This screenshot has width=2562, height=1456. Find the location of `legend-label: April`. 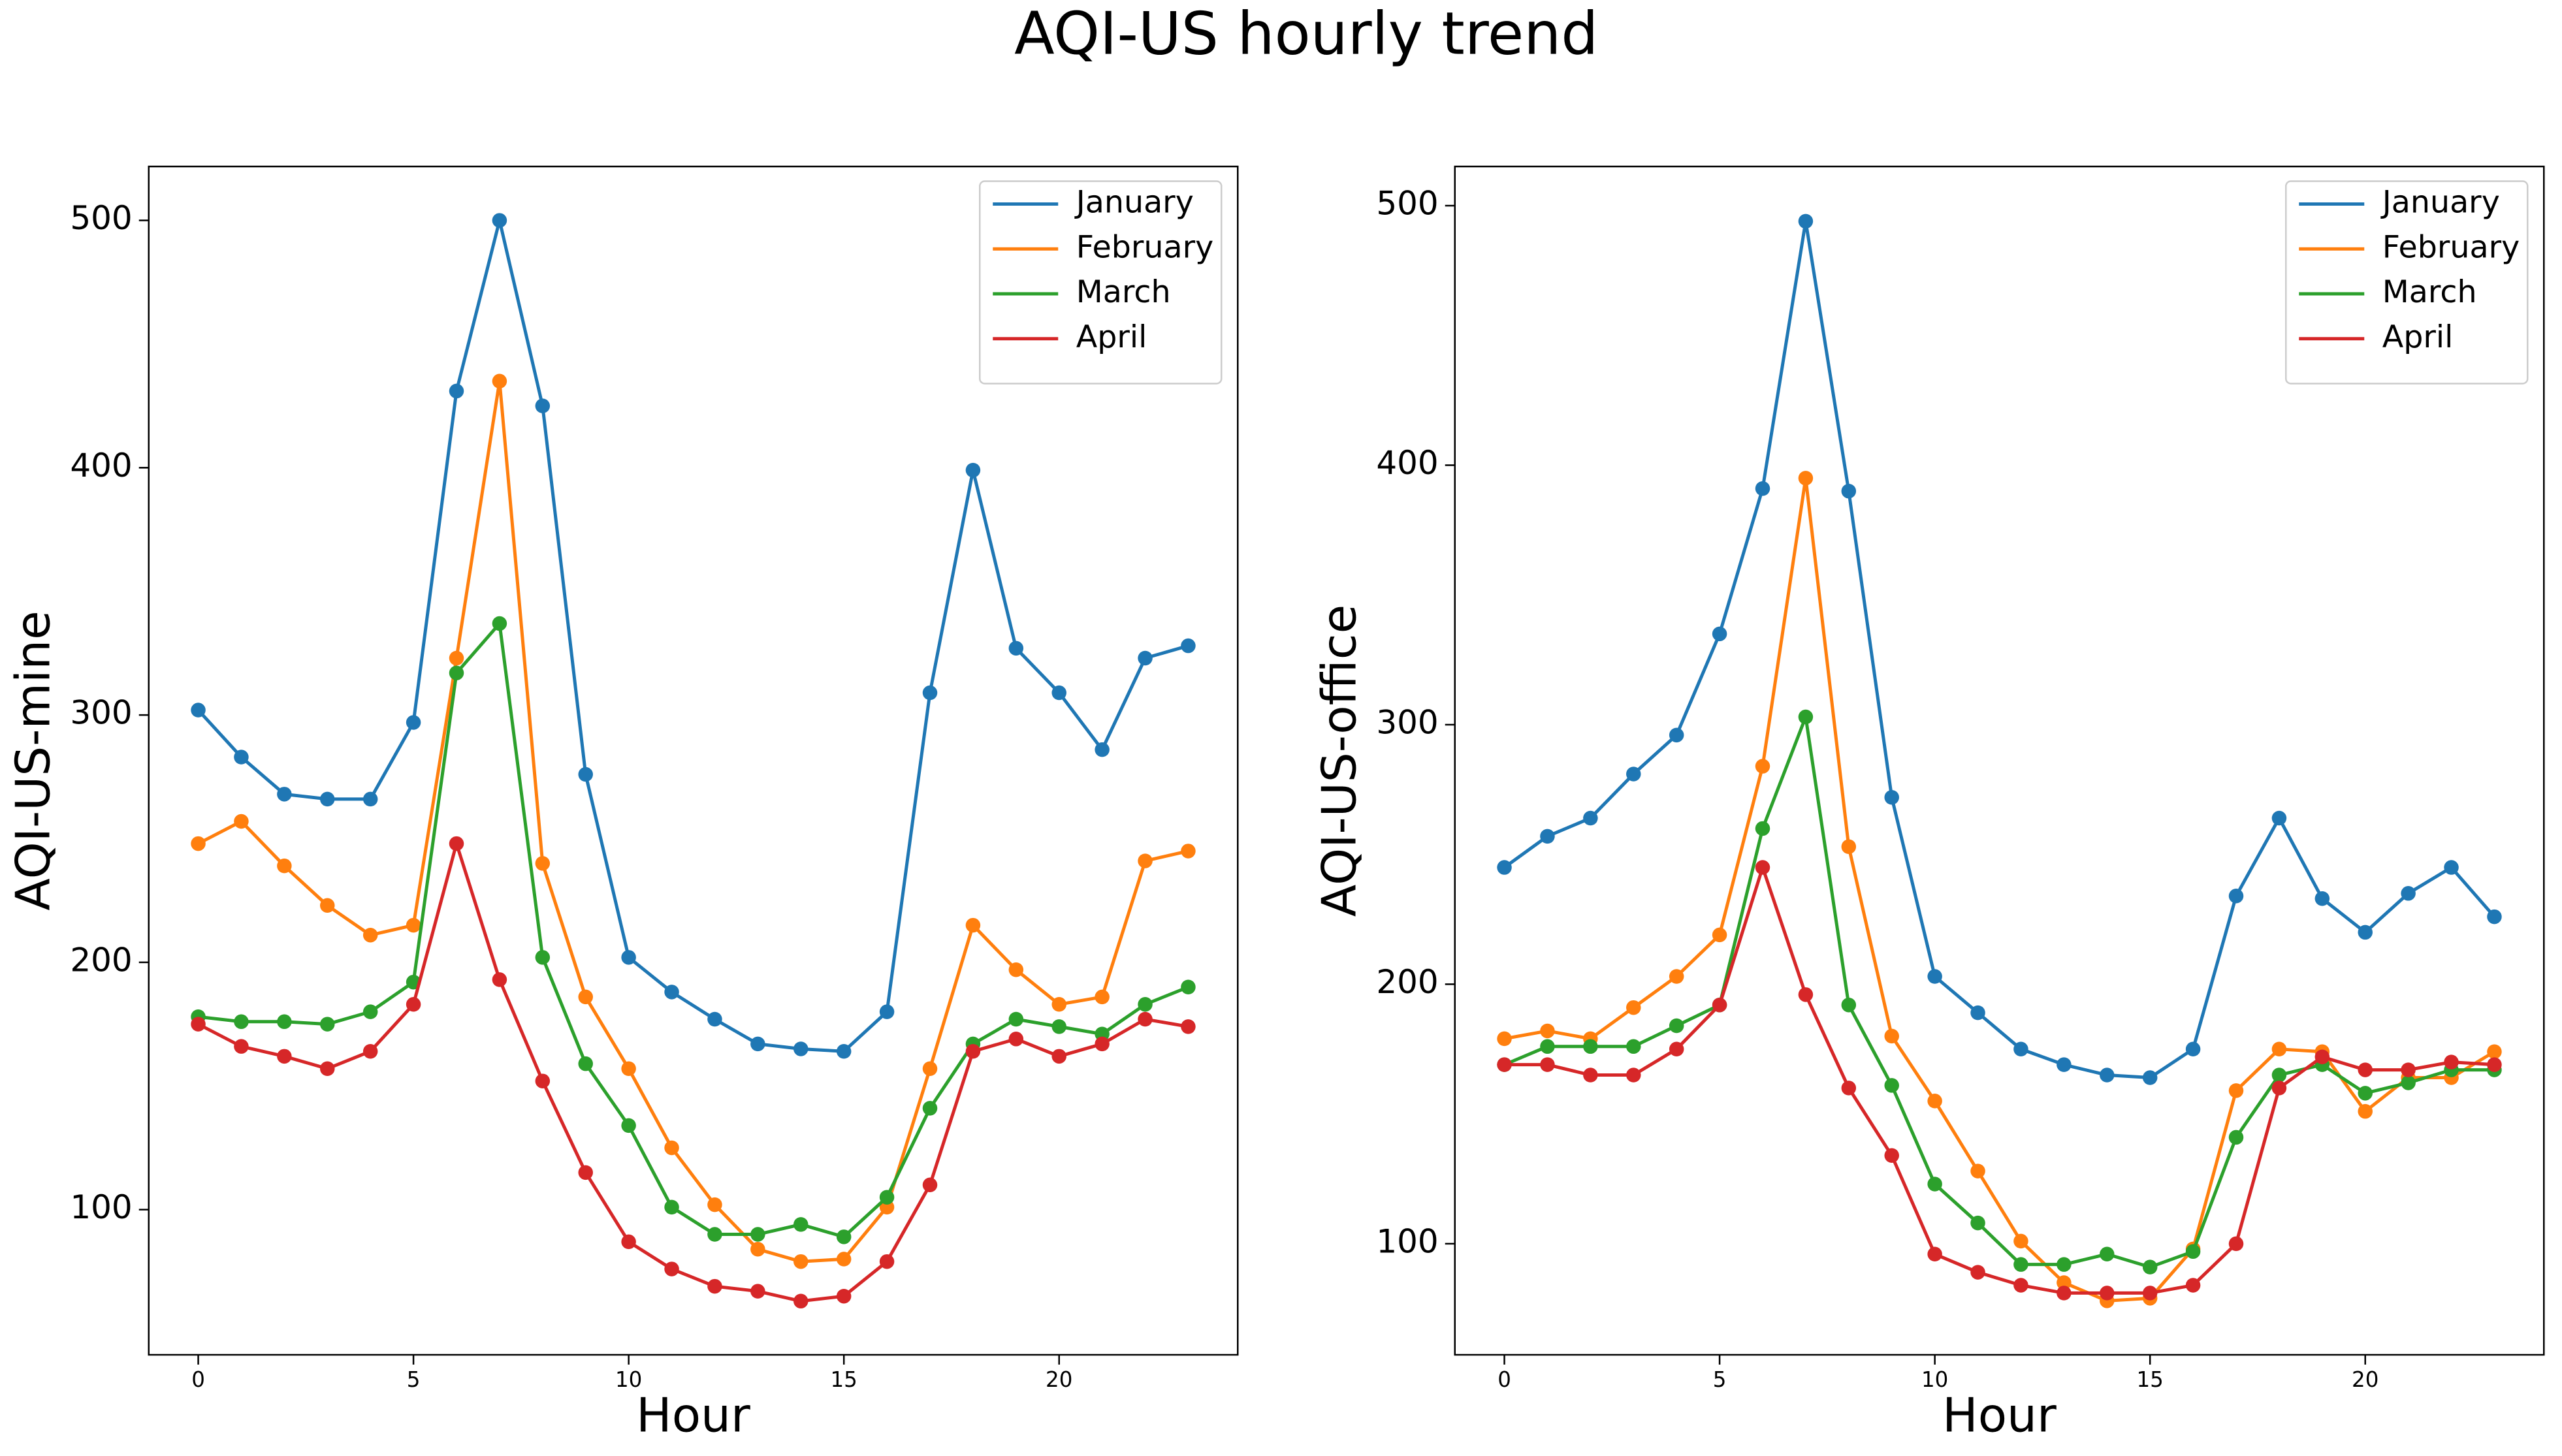

legend-label: April is located at coordinates (2418, 337).